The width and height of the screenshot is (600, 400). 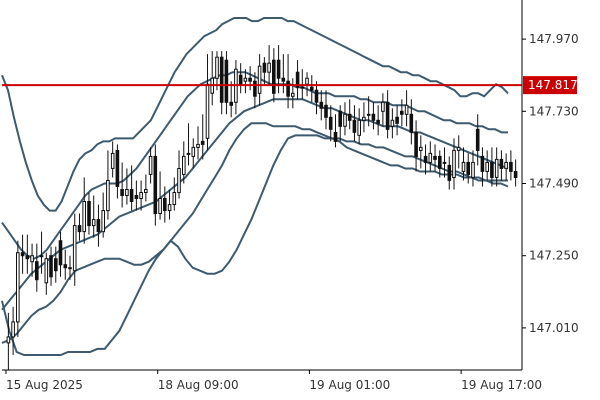 What do you see at coordinates (553, 85) in the screenshot?
I see `current-price-tag-text: 147.817` at bounding box center [553, 85].